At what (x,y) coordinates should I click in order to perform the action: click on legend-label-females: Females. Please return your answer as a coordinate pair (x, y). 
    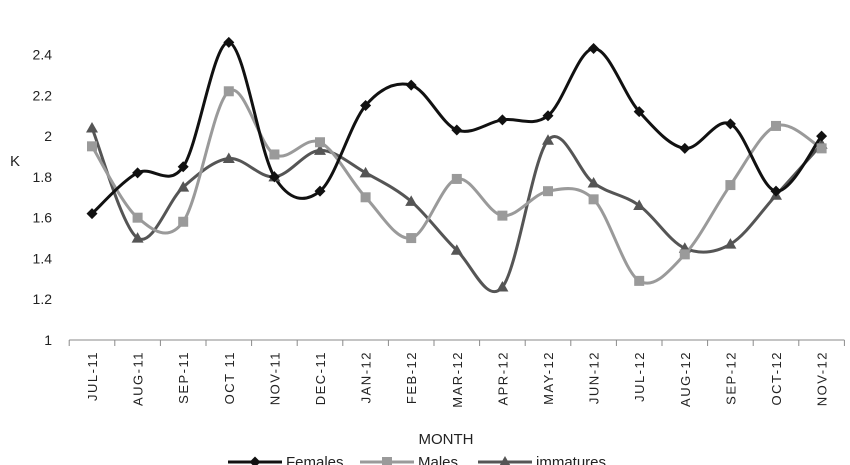
    Looking at the image, I should click on (315, 459).